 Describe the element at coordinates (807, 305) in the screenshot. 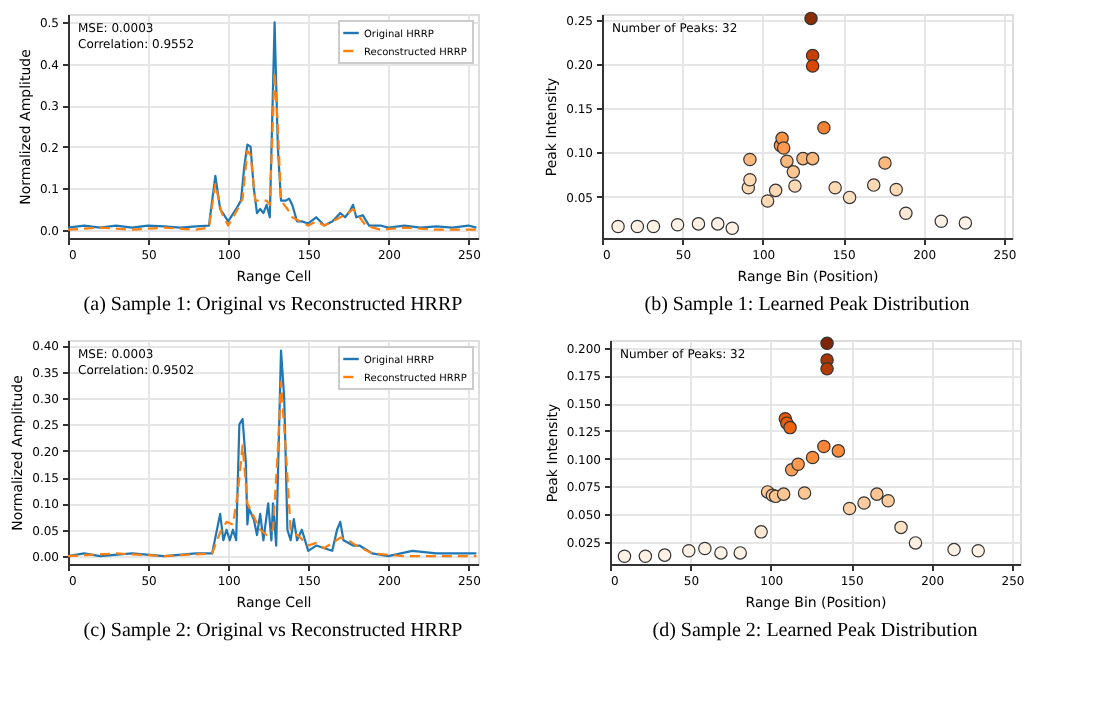

I see `text: (b) Sample 1: Learned Peak Distribution` at that location.